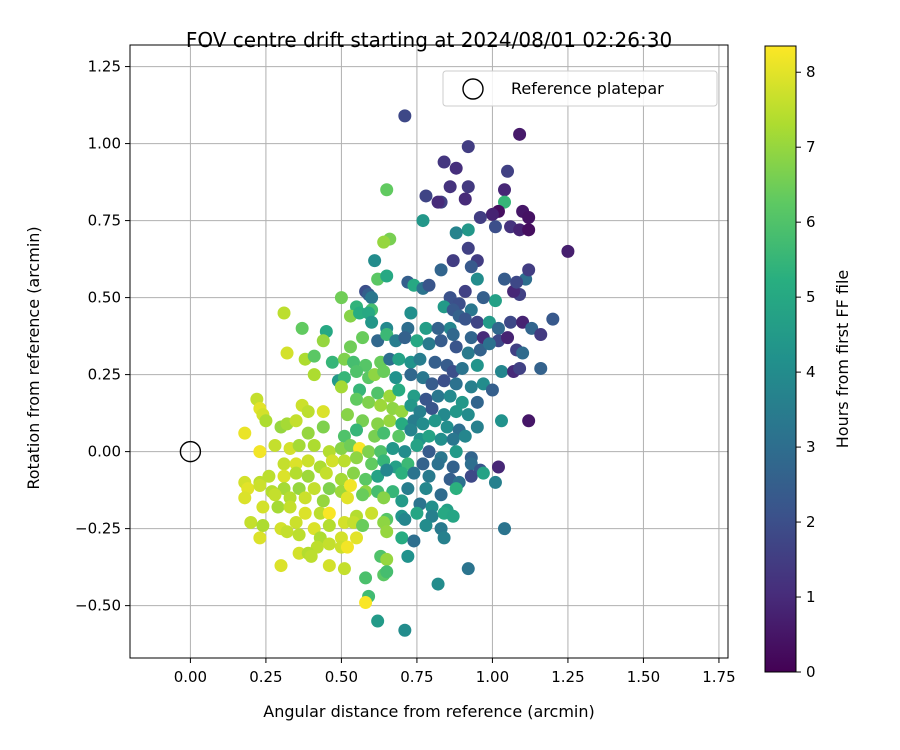 The width and height of the screenshot is (900, 750). I want to click on colorbar-tick-label: 2, so click(811, 522).